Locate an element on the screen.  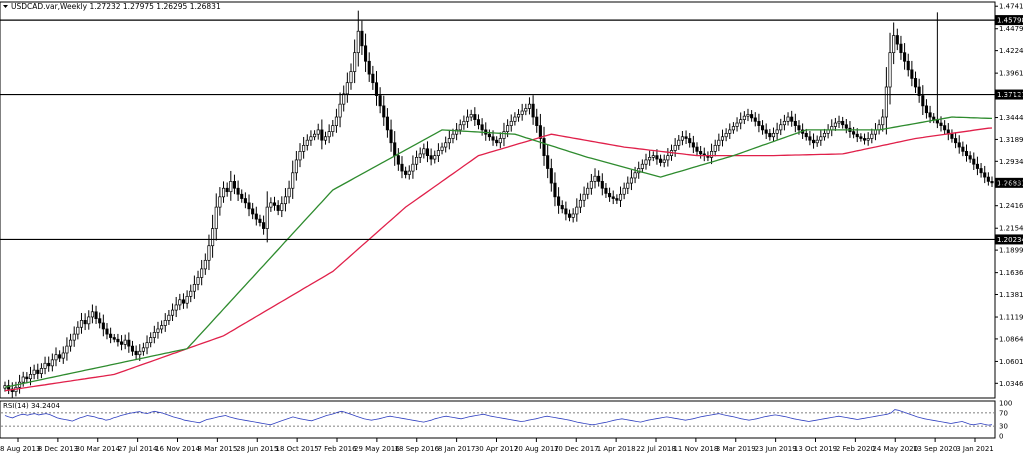
collapse-triangle-icon is located at coordinates (5, 6).